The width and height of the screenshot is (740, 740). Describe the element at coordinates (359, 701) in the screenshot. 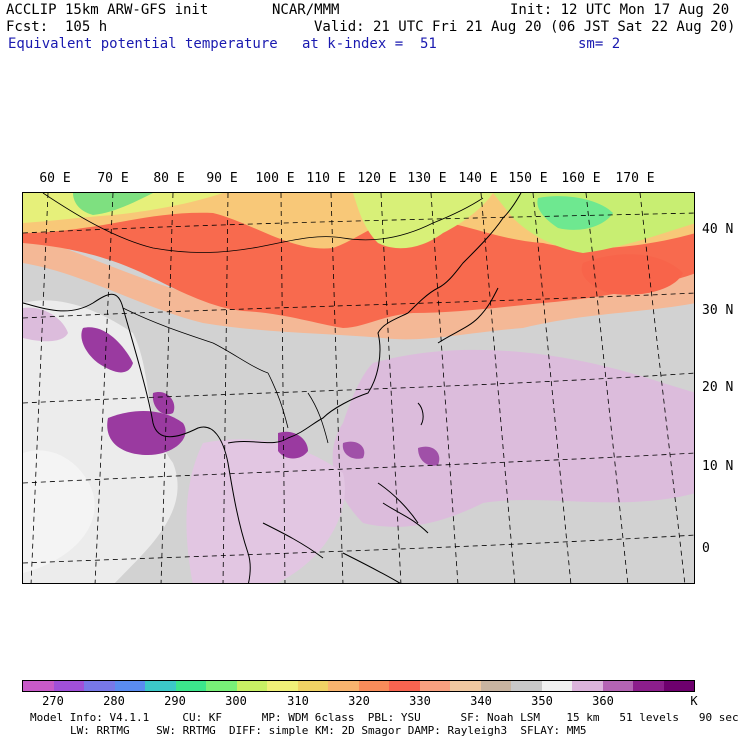

I see `colorbar-tick: 320` at that location.